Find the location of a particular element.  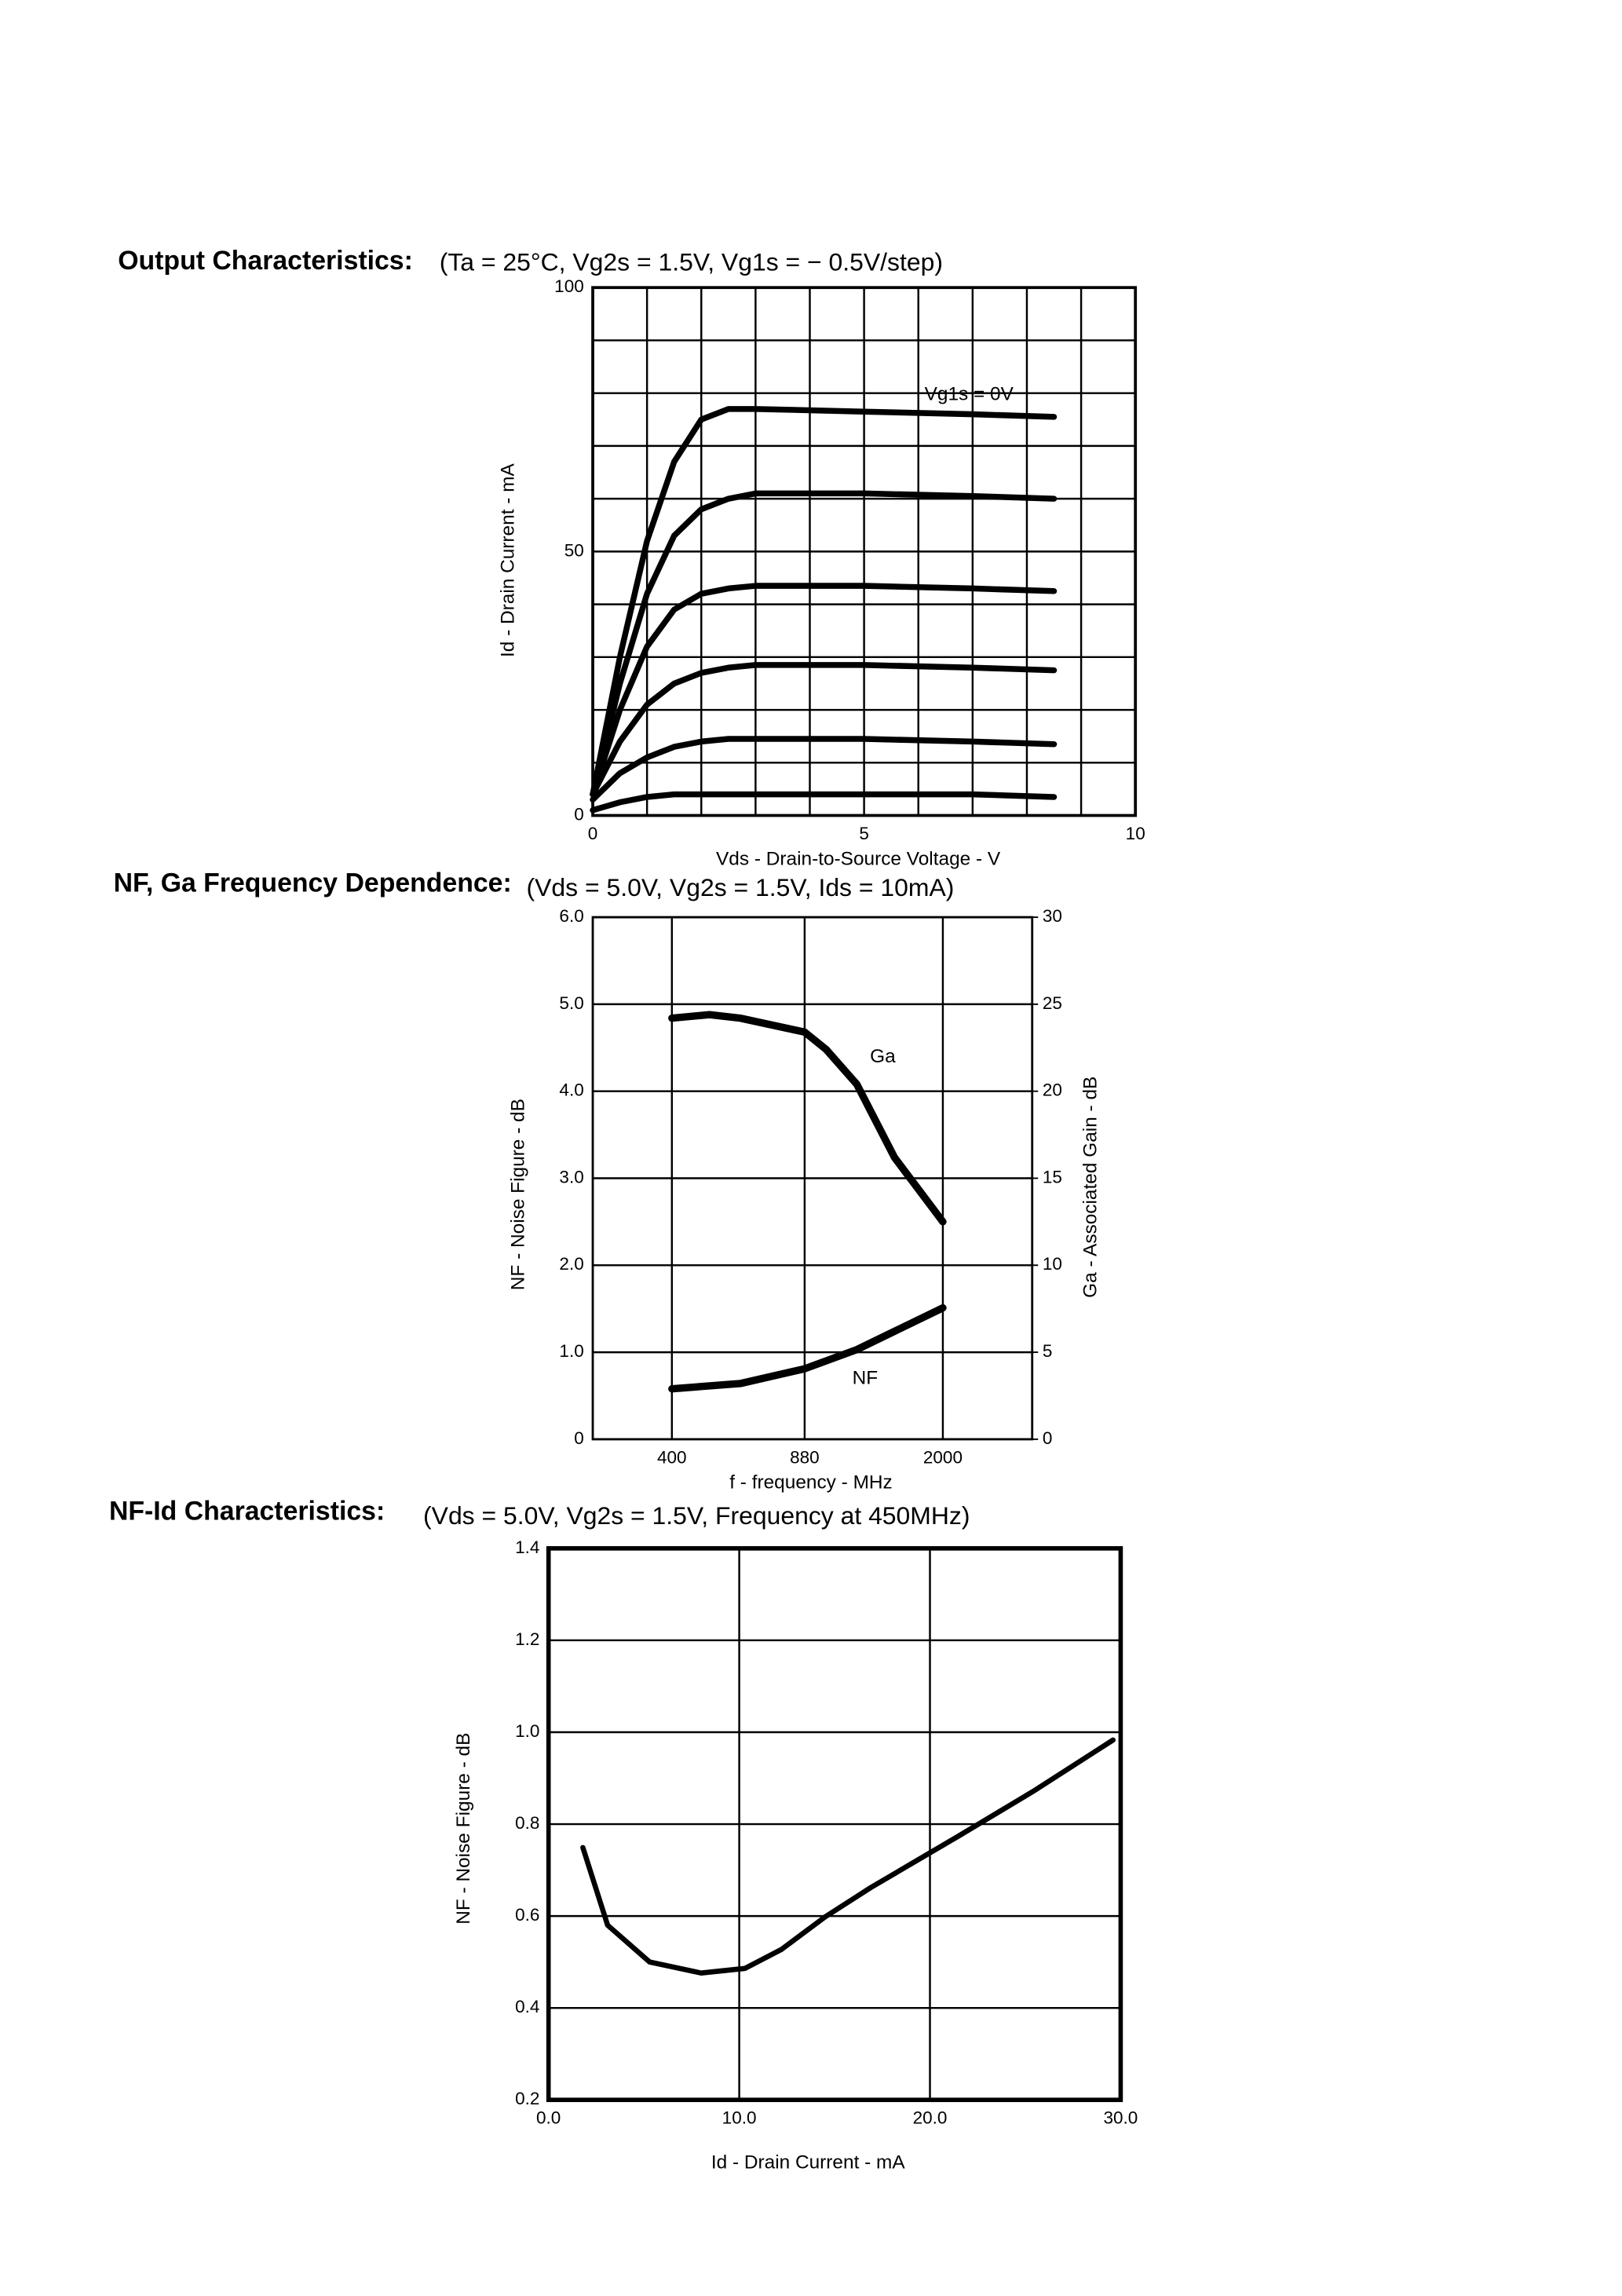

x-tick-label: 30.0 is located at coordinates (1121, 2118).